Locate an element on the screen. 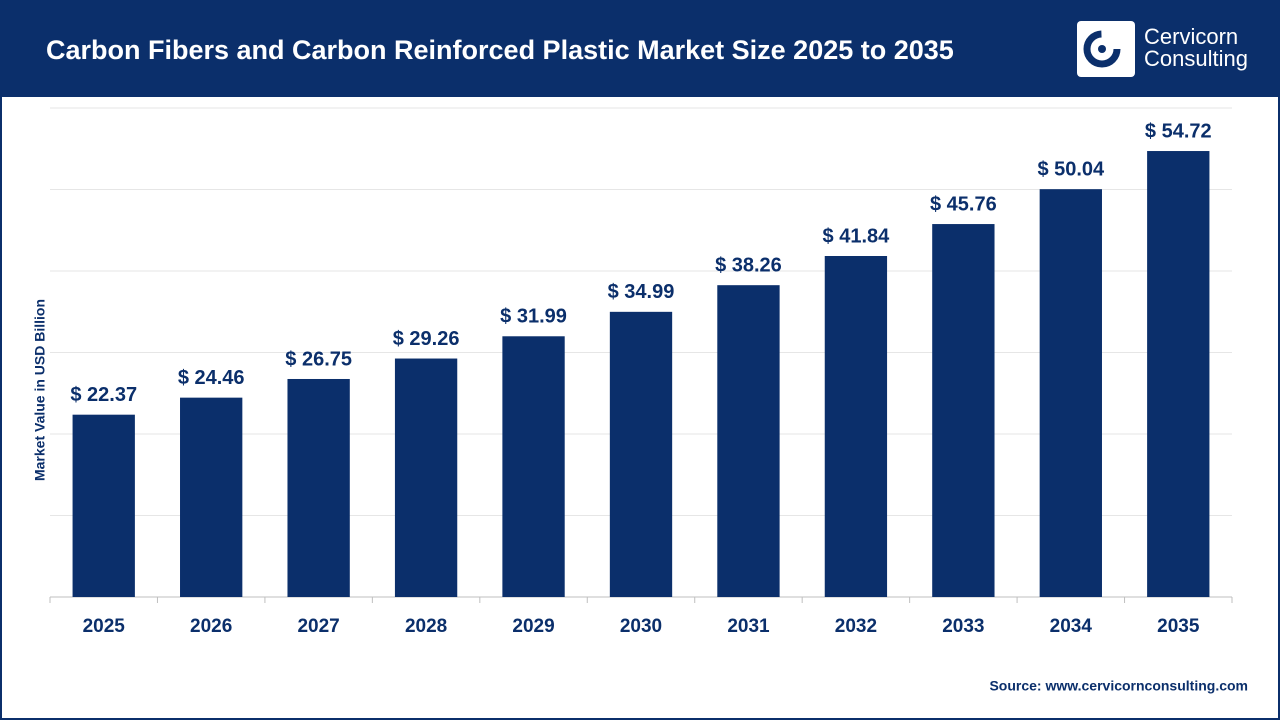 The width and height of the screenshot is (1280, 720). data-label: $ 34.99 is located at coordinates (641, 292).